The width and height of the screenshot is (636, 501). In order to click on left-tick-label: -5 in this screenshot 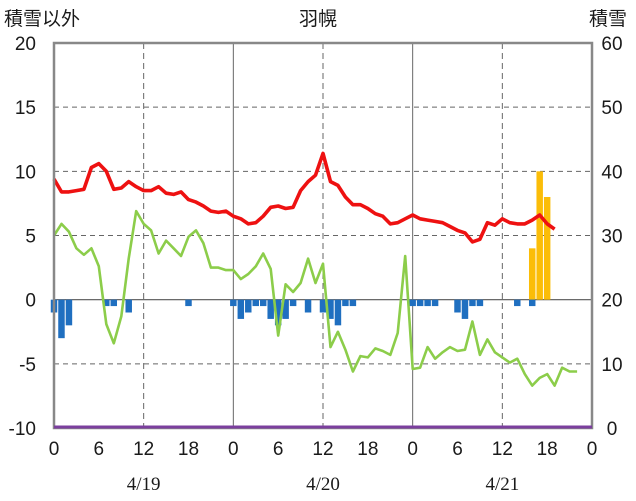, I will do `click(27, 365)`.